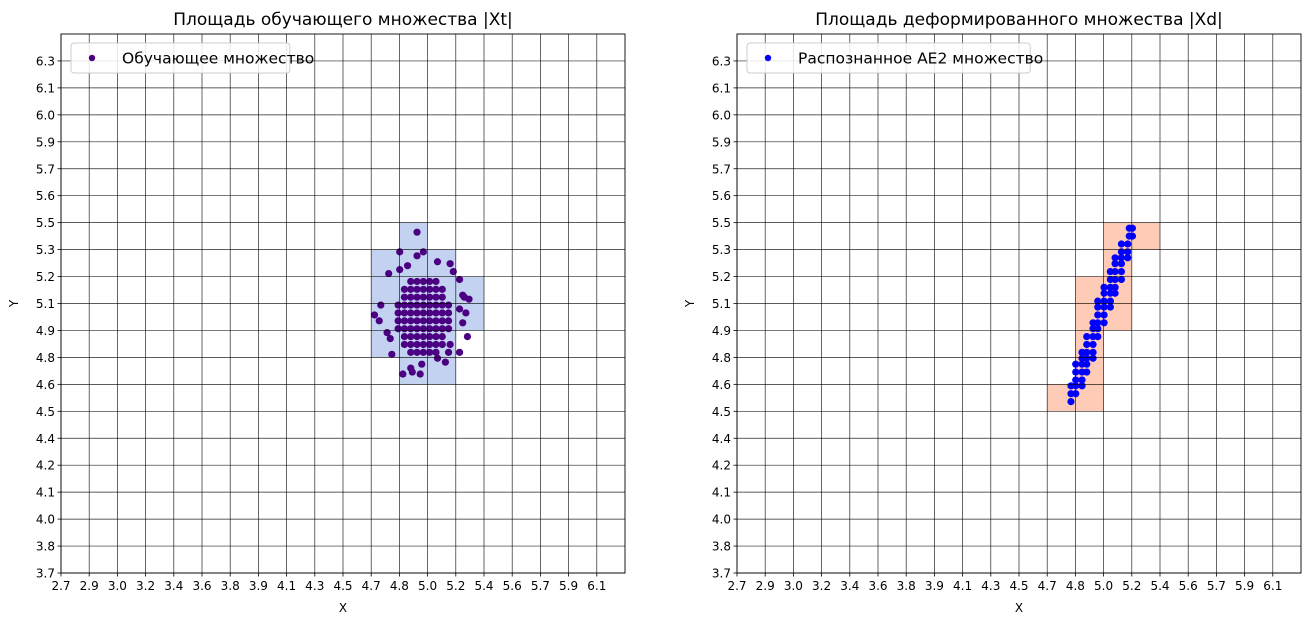 This screenshot has height=630, width=1311. I want to click on x-tick-label: 2.9, so click(89, 586).